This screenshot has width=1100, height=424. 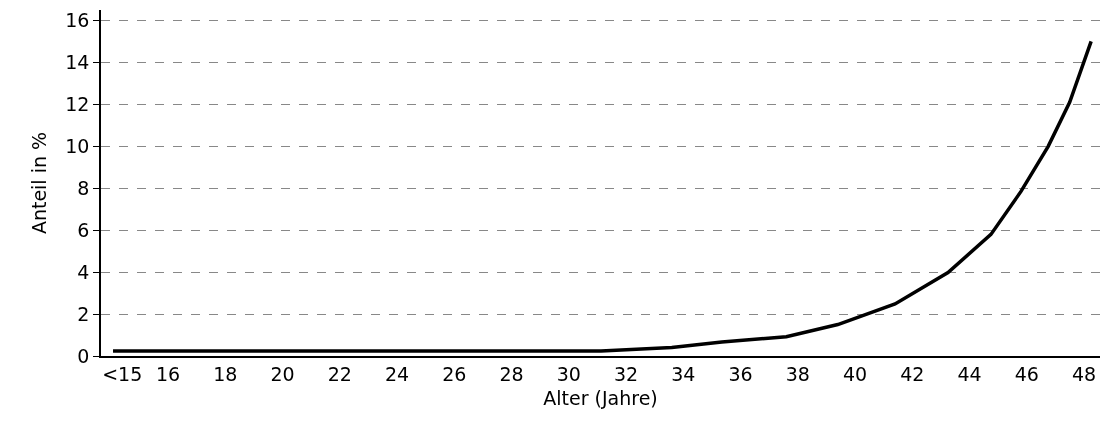 I want to click on x-tick-label: 24, so click(x=397, y=373).